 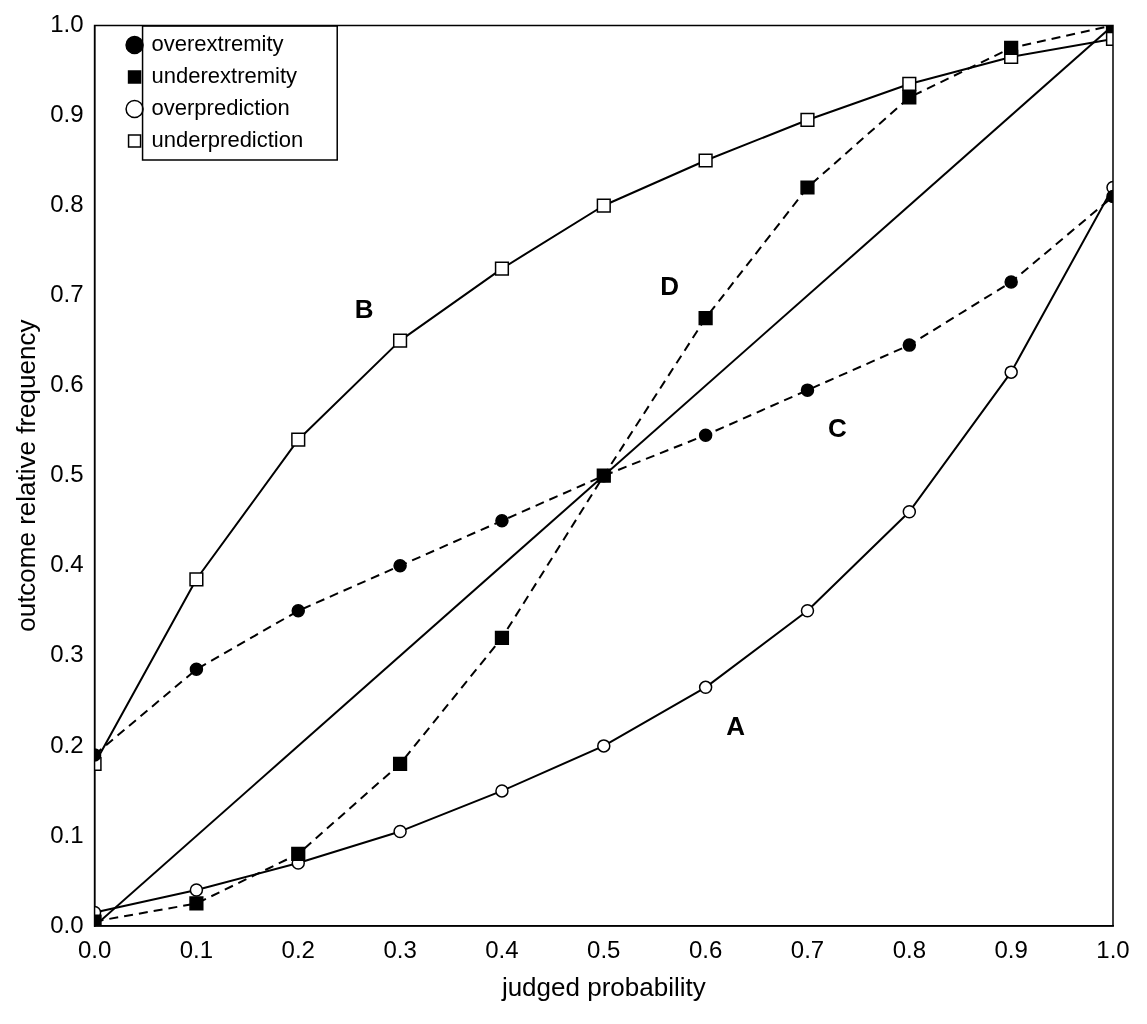 I want to click on legend-label: underprediction, so click(x=227, y=140).